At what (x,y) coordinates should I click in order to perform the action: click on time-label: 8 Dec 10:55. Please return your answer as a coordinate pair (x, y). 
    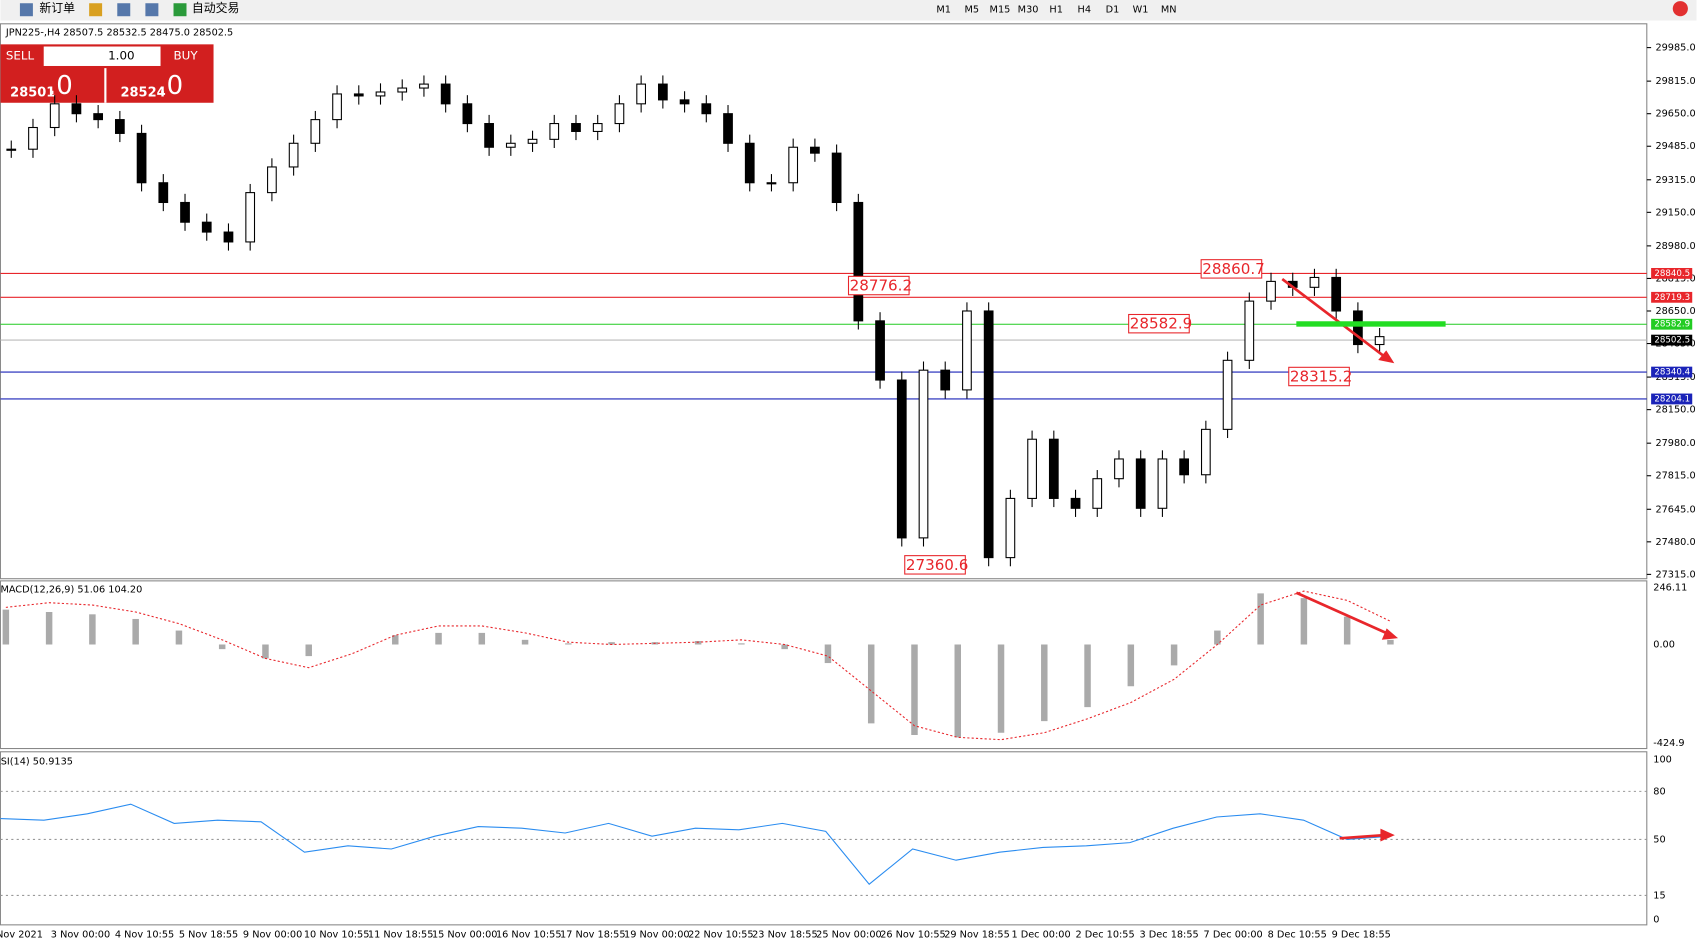
    Looking at the image, I should click on (1297, 935).